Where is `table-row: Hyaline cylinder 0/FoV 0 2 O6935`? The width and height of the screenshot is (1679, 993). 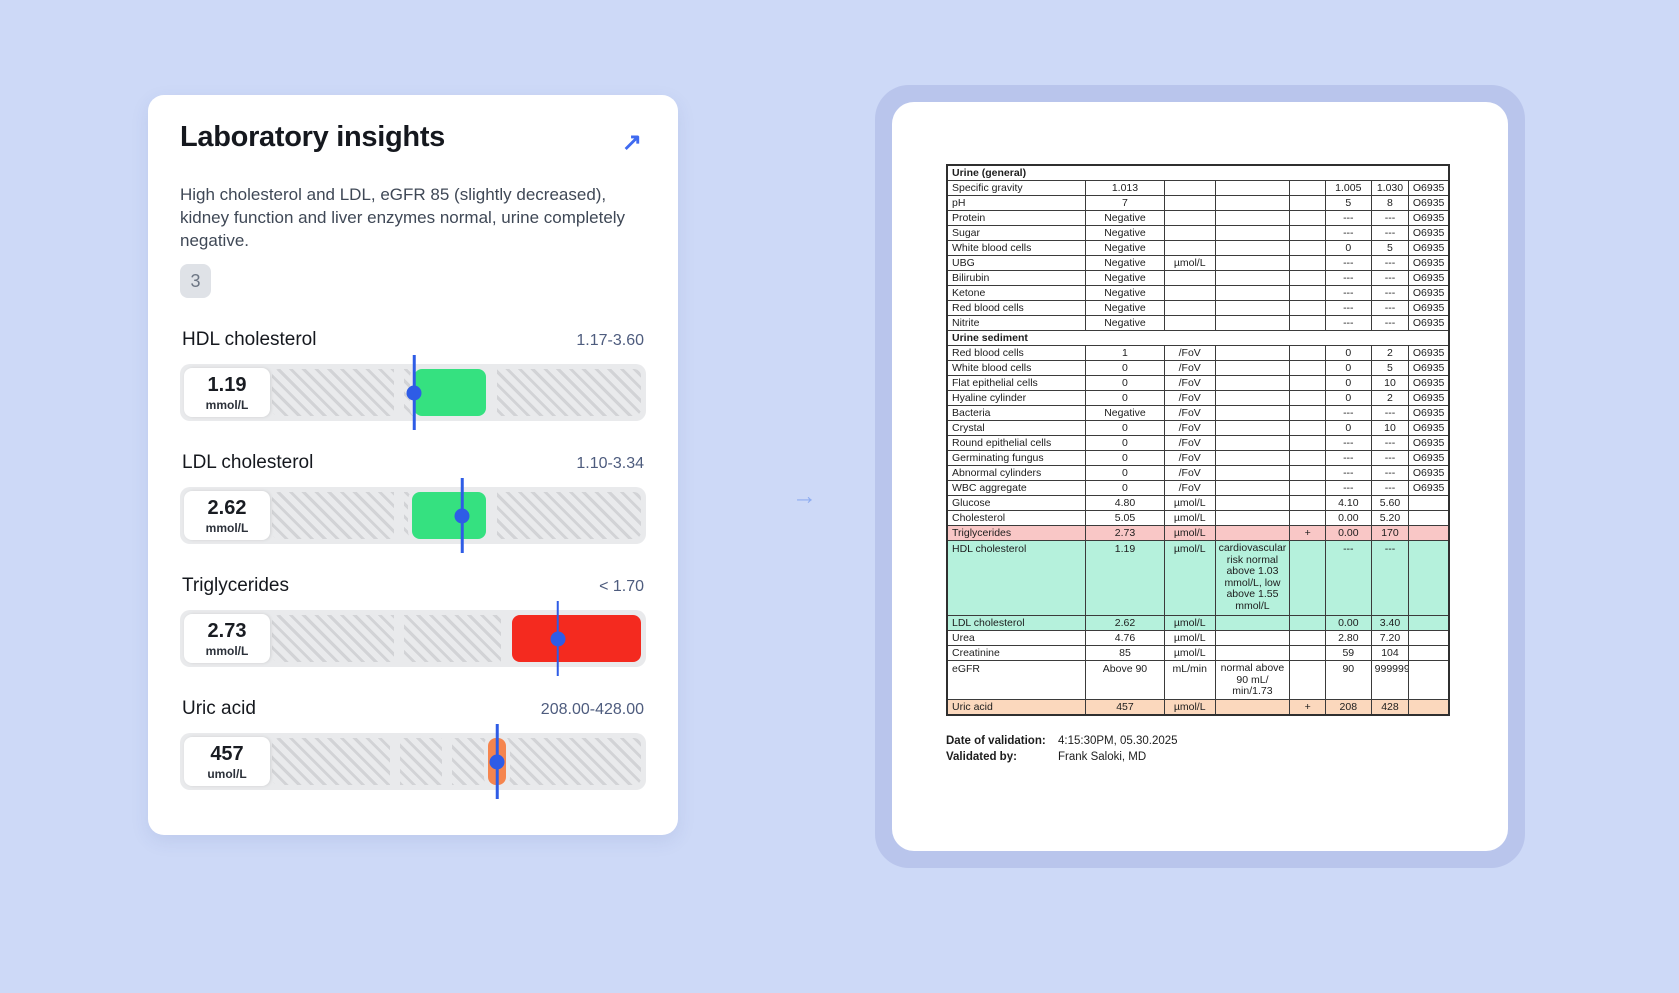
table-row: Hyaline cylinder 0/FoV 0 2 O6935 is located at coordinates (1198, 398).